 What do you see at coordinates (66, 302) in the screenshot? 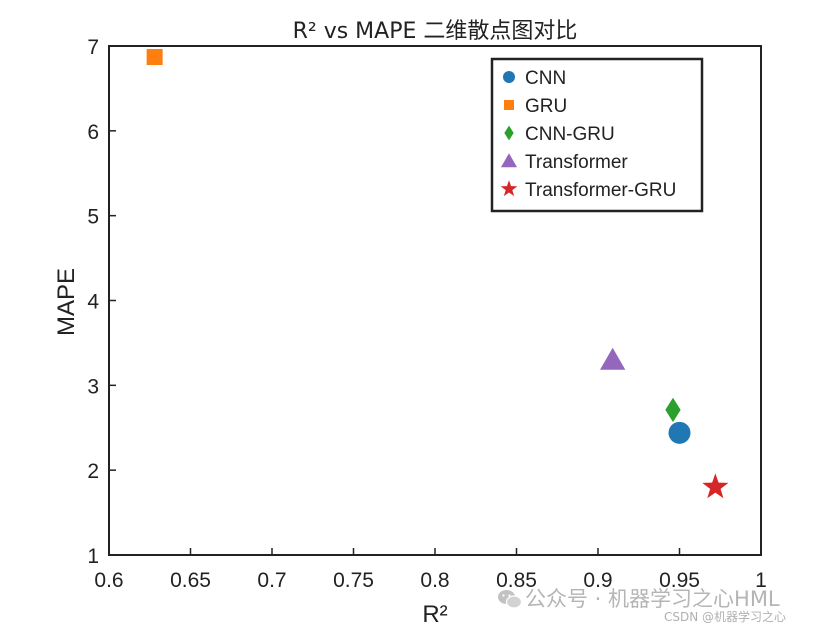
I see `y-axis-label: MAPE` at bounding box center [66, 302].